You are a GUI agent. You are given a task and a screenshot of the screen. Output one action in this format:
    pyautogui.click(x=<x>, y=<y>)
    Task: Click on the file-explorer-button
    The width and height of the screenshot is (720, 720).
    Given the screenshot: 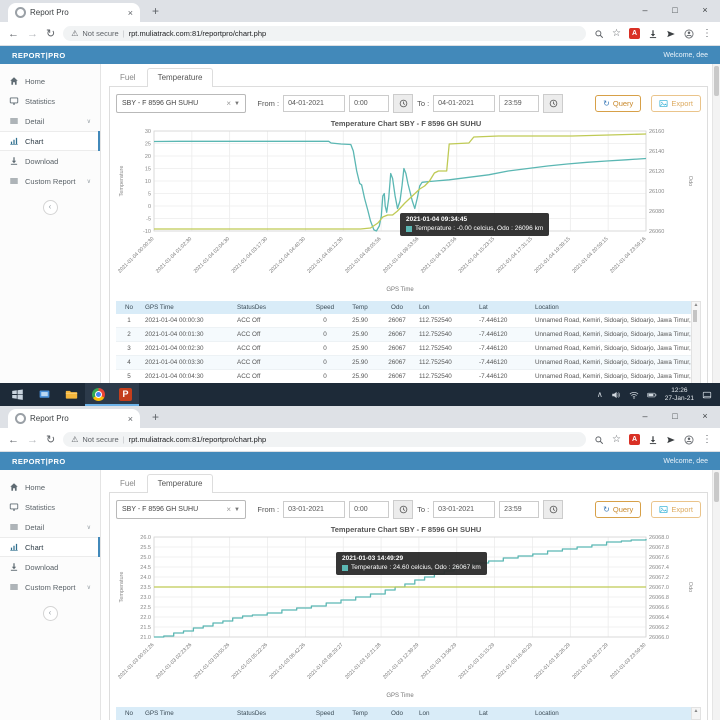 What is the action you would take?
    pyautogui.click(x=71, y=394)
    